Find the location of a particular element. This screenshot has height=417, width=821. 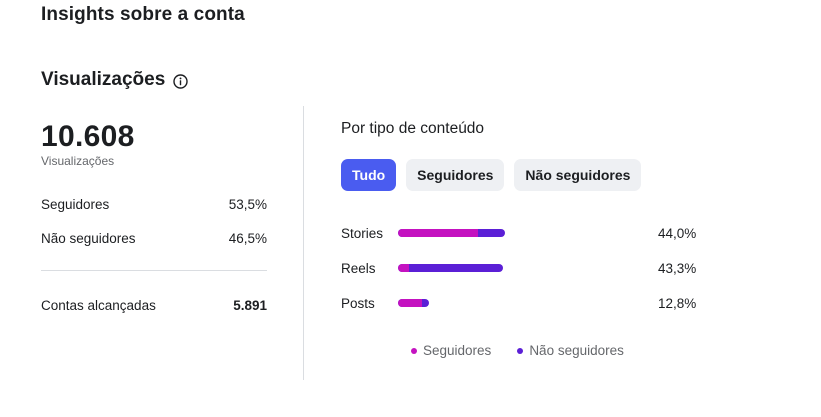

bar-value: 12,8% is located at coordinates (677, 303).